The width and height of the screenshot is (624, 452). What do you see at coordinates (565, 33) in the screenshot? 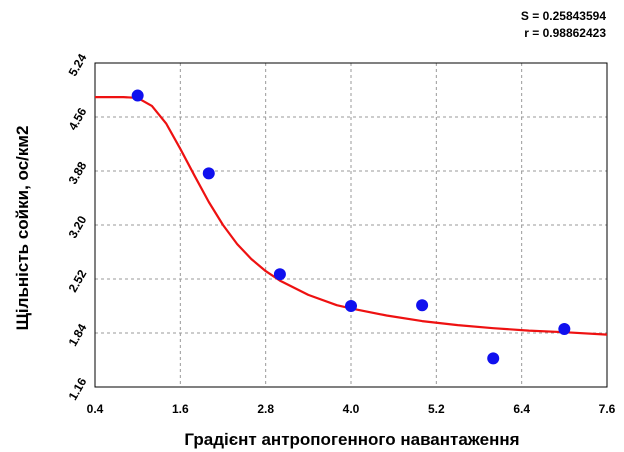
I see `r-statistic: r = 0.98862423` at bounding box center [565, 33].